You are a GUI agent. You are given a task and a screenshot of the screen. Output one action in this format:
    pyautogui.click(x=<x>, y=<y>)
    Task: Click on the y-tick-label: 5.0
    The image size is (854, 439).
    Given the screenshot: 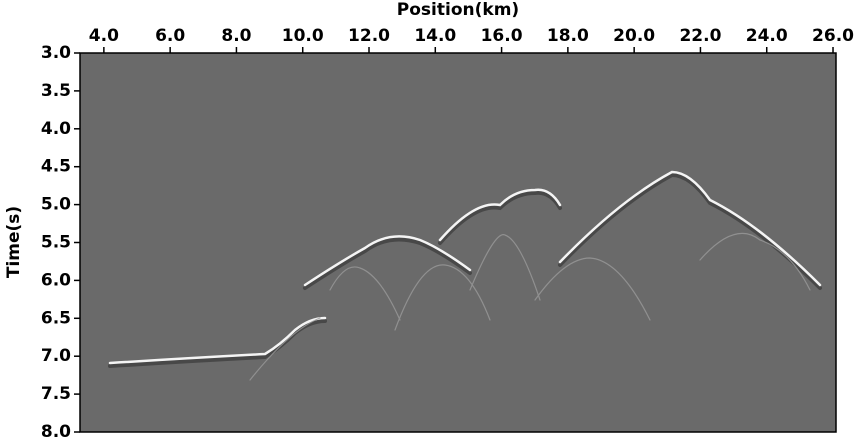 What is the action you would take?
    pyautogui.click(x=56, y=205)
    